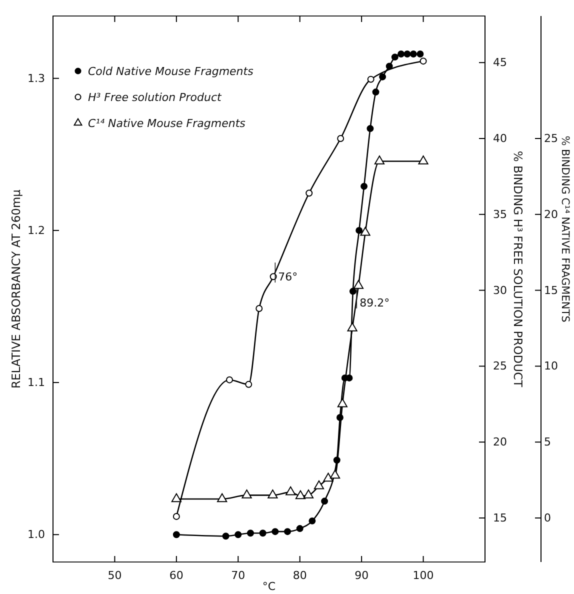  What do you see at coordinates (518, 269) in the screenshot?
I see `y2-axis-title: % BINDING H³ FREE SOLUTION PRODUCT` at bounding box center [518, 269].